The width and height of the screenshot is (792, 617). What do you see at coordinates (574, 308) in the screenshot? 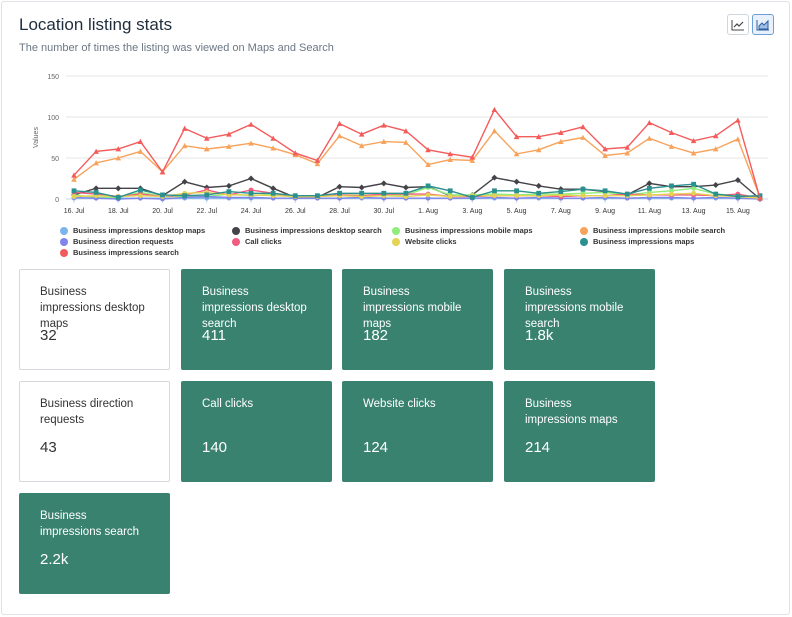
I see `stat-label: Business impressions mobile search` at bounding box center [574, 308].